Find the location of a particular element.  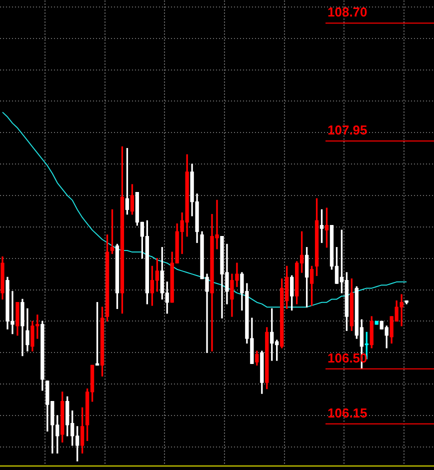

ref-line-label: 106.15 is located at coordinates (348, 412).